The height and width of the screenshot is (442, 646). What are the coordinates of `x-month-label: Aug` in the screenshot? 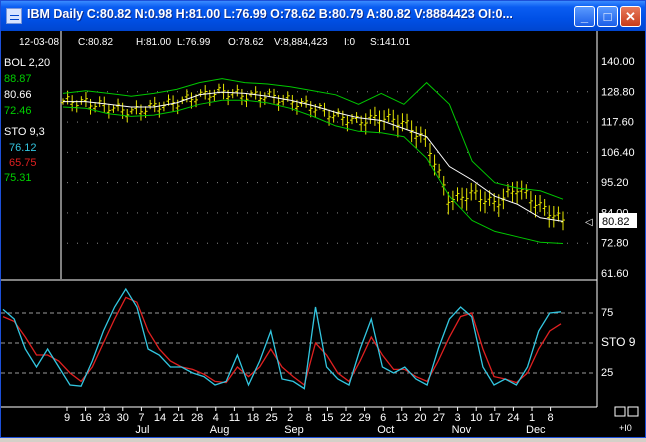 It's located at (220, 430).